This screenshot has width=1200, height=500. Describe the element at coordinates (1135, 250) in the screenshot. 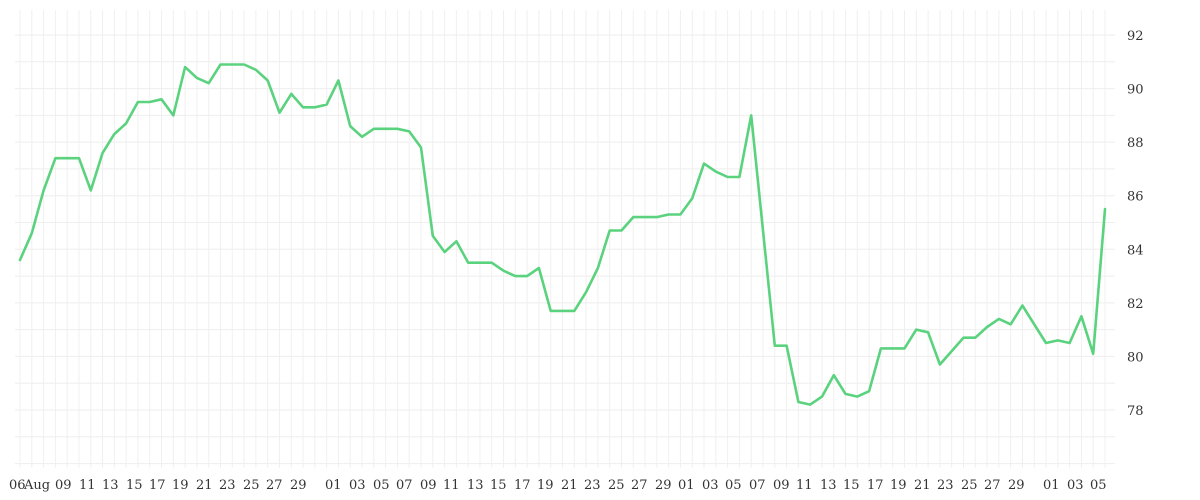

I see `y-tick-label: 84` at that location.